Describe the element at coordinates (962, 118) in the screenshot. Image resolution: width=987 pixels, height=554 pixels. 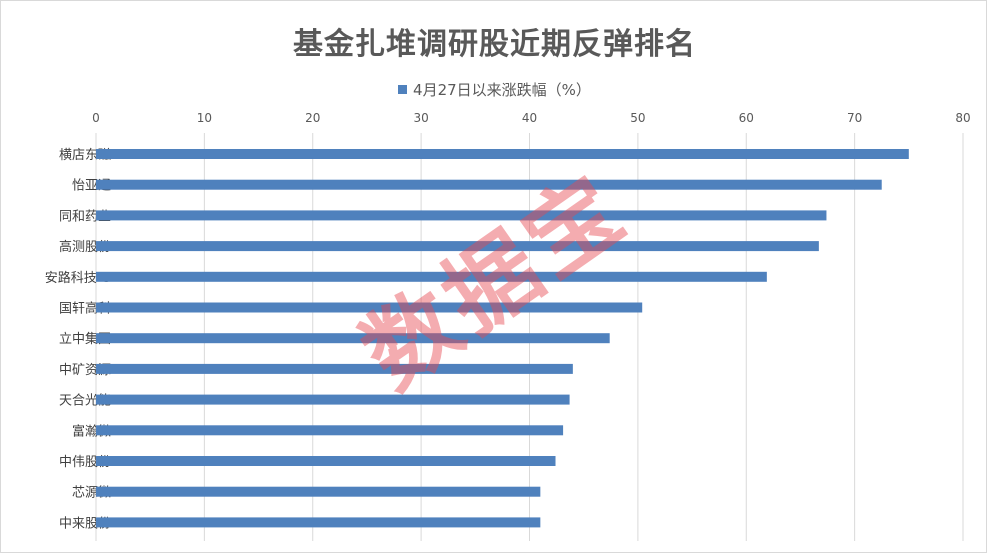
I see `x-tick-label: 80` at that location.